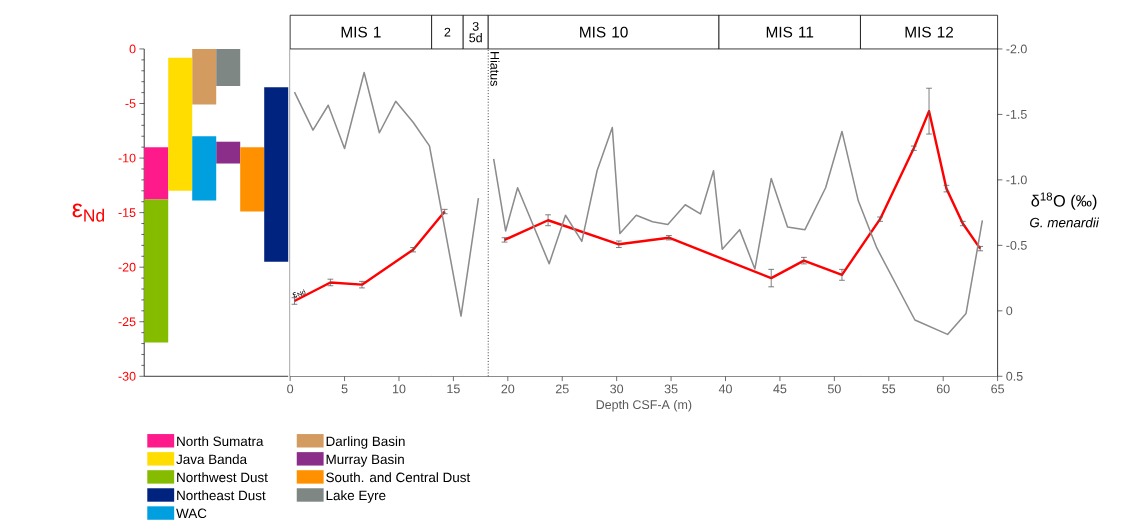 The width and height of the screenshot is (1132, 531). I want to click on x-tick-label: 55, so click(889, 389).